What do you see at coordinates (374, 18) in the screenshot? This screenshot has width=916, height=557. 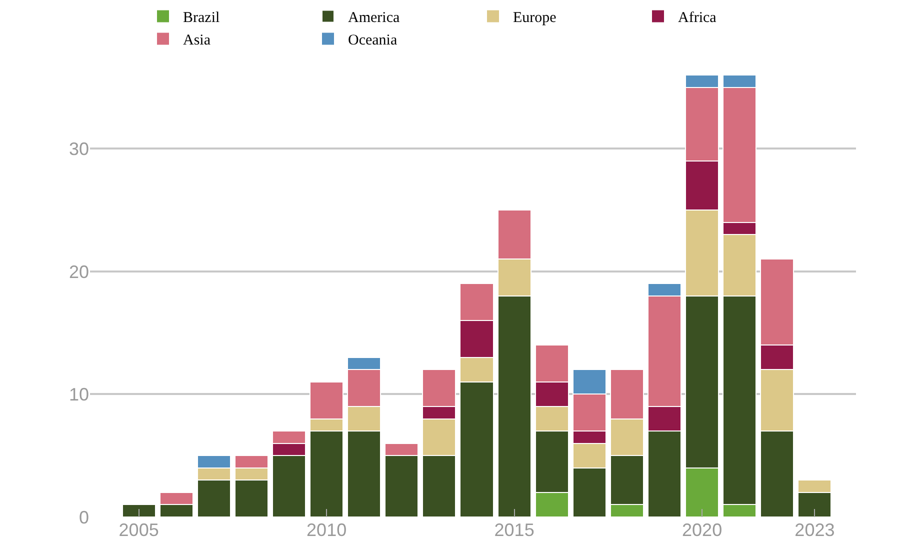 I see `legend-label: America` at bounding box center [374, 18].